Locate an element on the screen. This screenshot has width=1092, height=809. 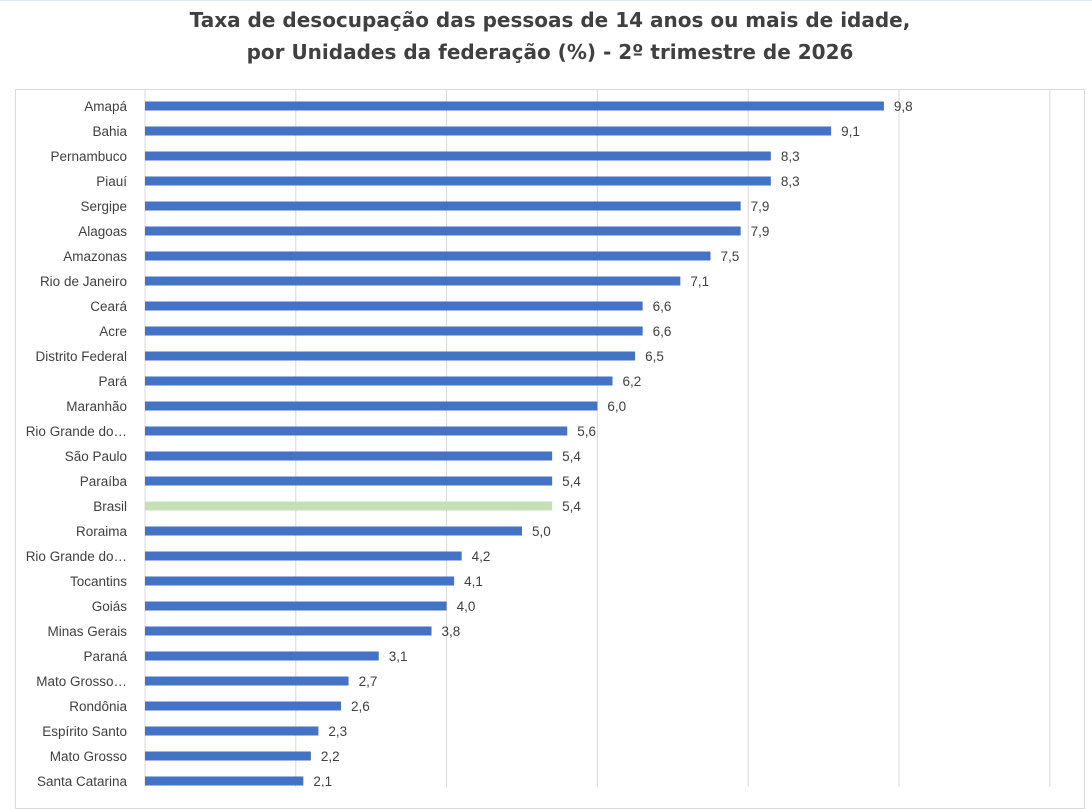
data-label: 4,2 is located at coordinates (481, 556).